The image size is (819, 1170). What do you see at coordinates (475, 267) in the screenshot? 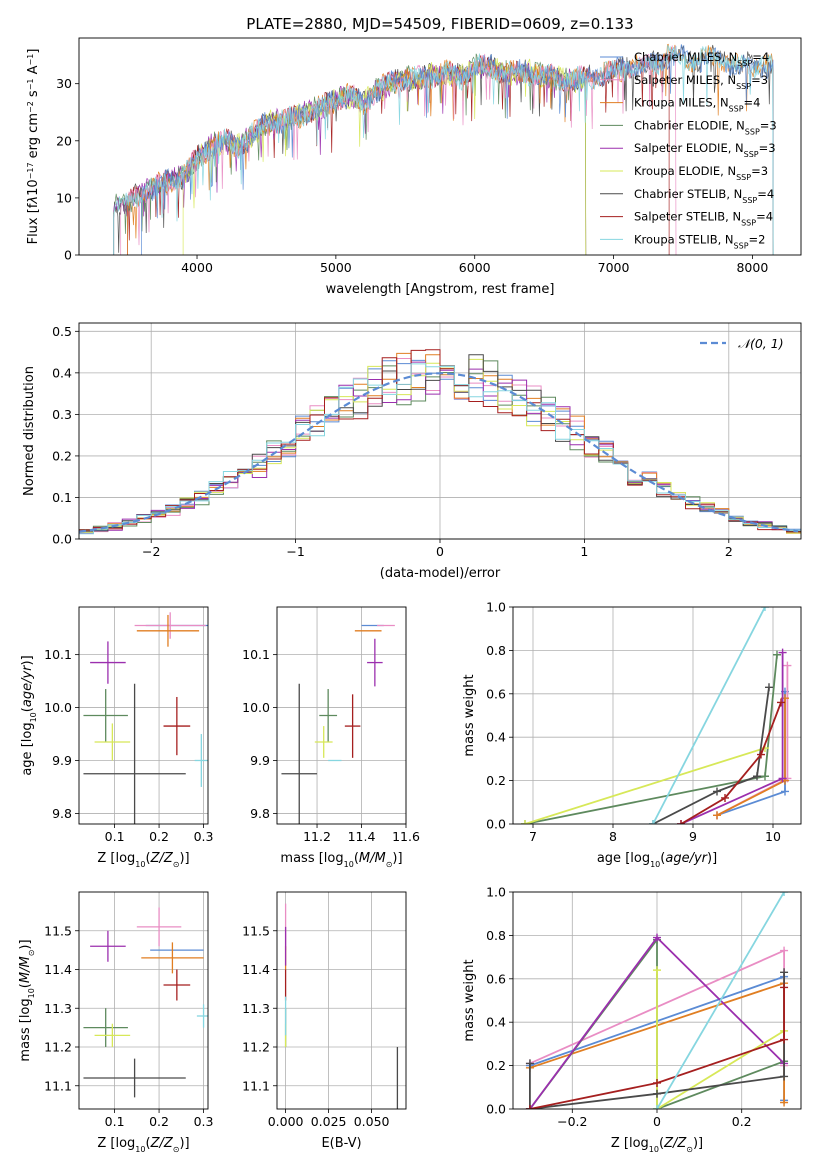
I see `x-tick-label: 6000` at bounding box center [475, 267].